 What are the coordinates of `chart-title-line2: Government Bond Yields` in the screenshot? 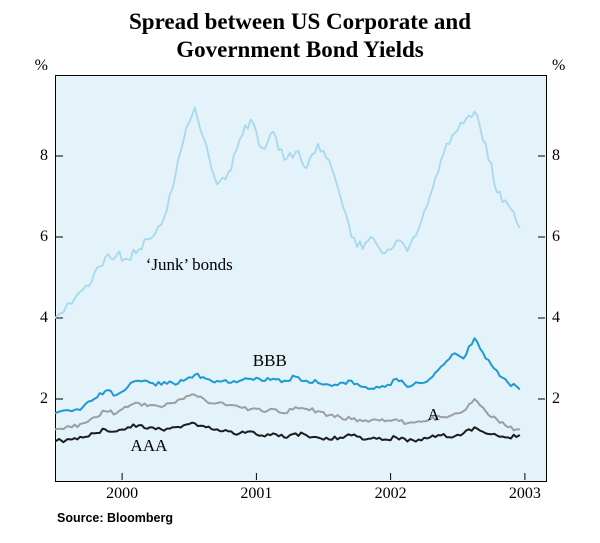 It's located at (300, 49).